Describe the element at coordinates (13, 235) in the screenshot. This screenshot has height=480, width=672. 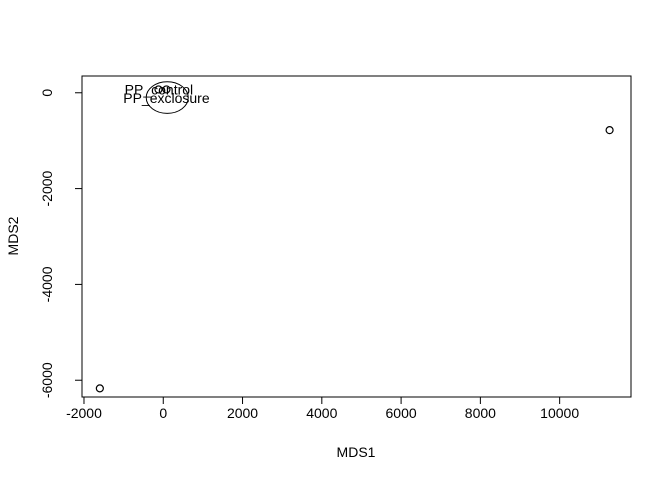
I see `y-axis-title: MDS2` at that location.